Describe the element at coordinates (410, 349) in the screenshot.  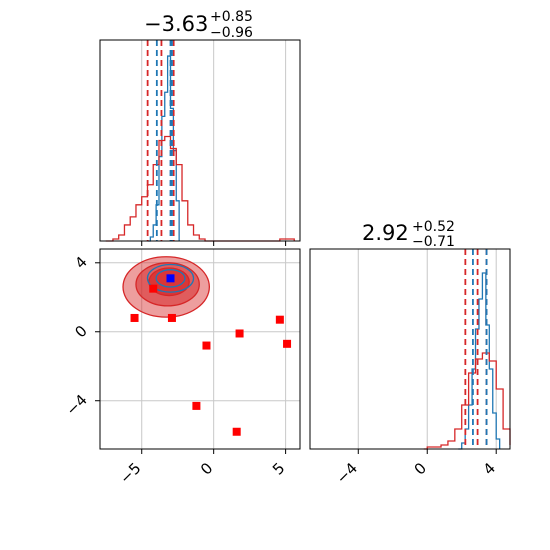
I see `br-frame` at that location.